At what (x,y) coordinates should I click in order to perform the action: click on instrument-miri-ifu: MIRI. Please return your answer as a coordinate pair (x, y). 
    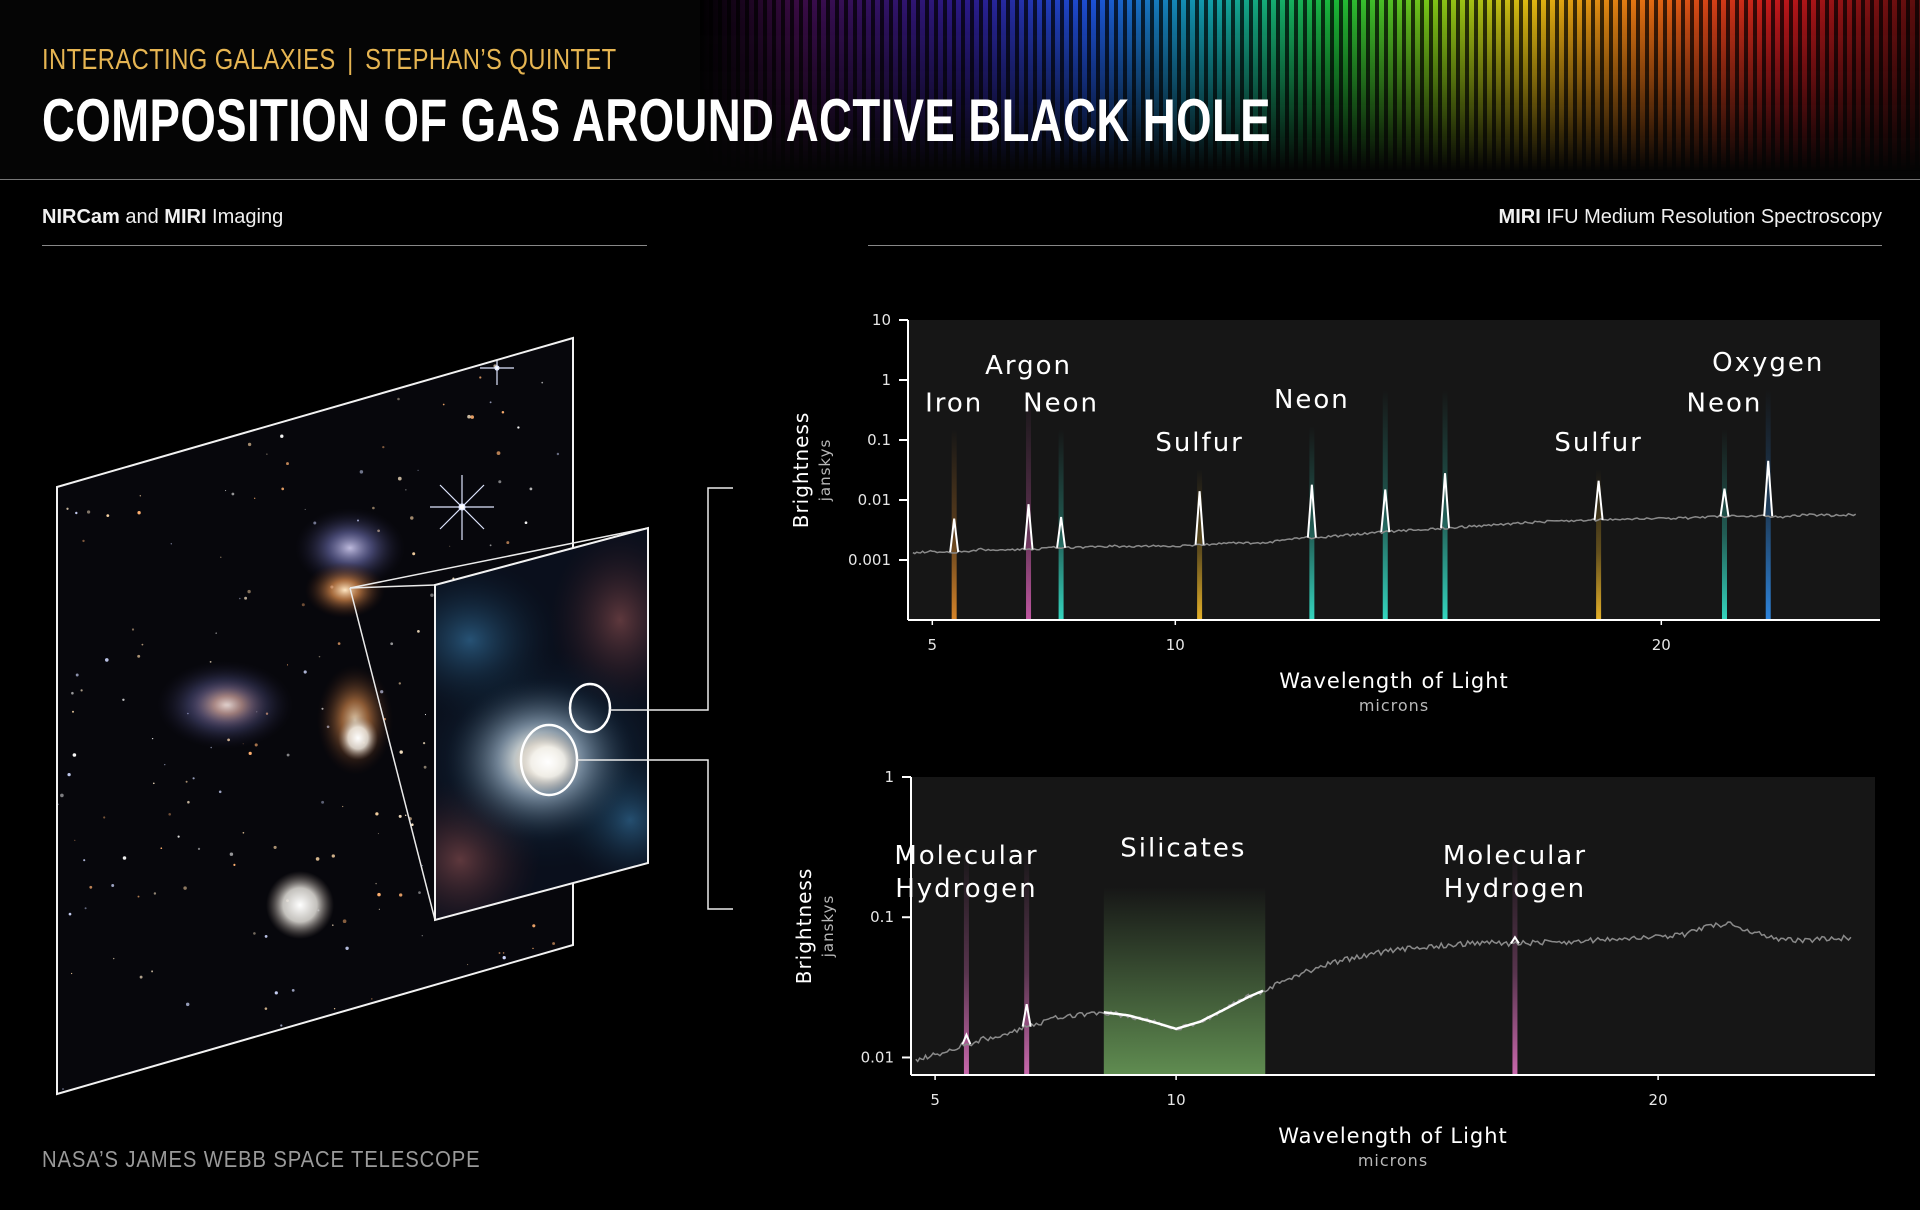
    Looking at the image, I should click on (1519, 217).